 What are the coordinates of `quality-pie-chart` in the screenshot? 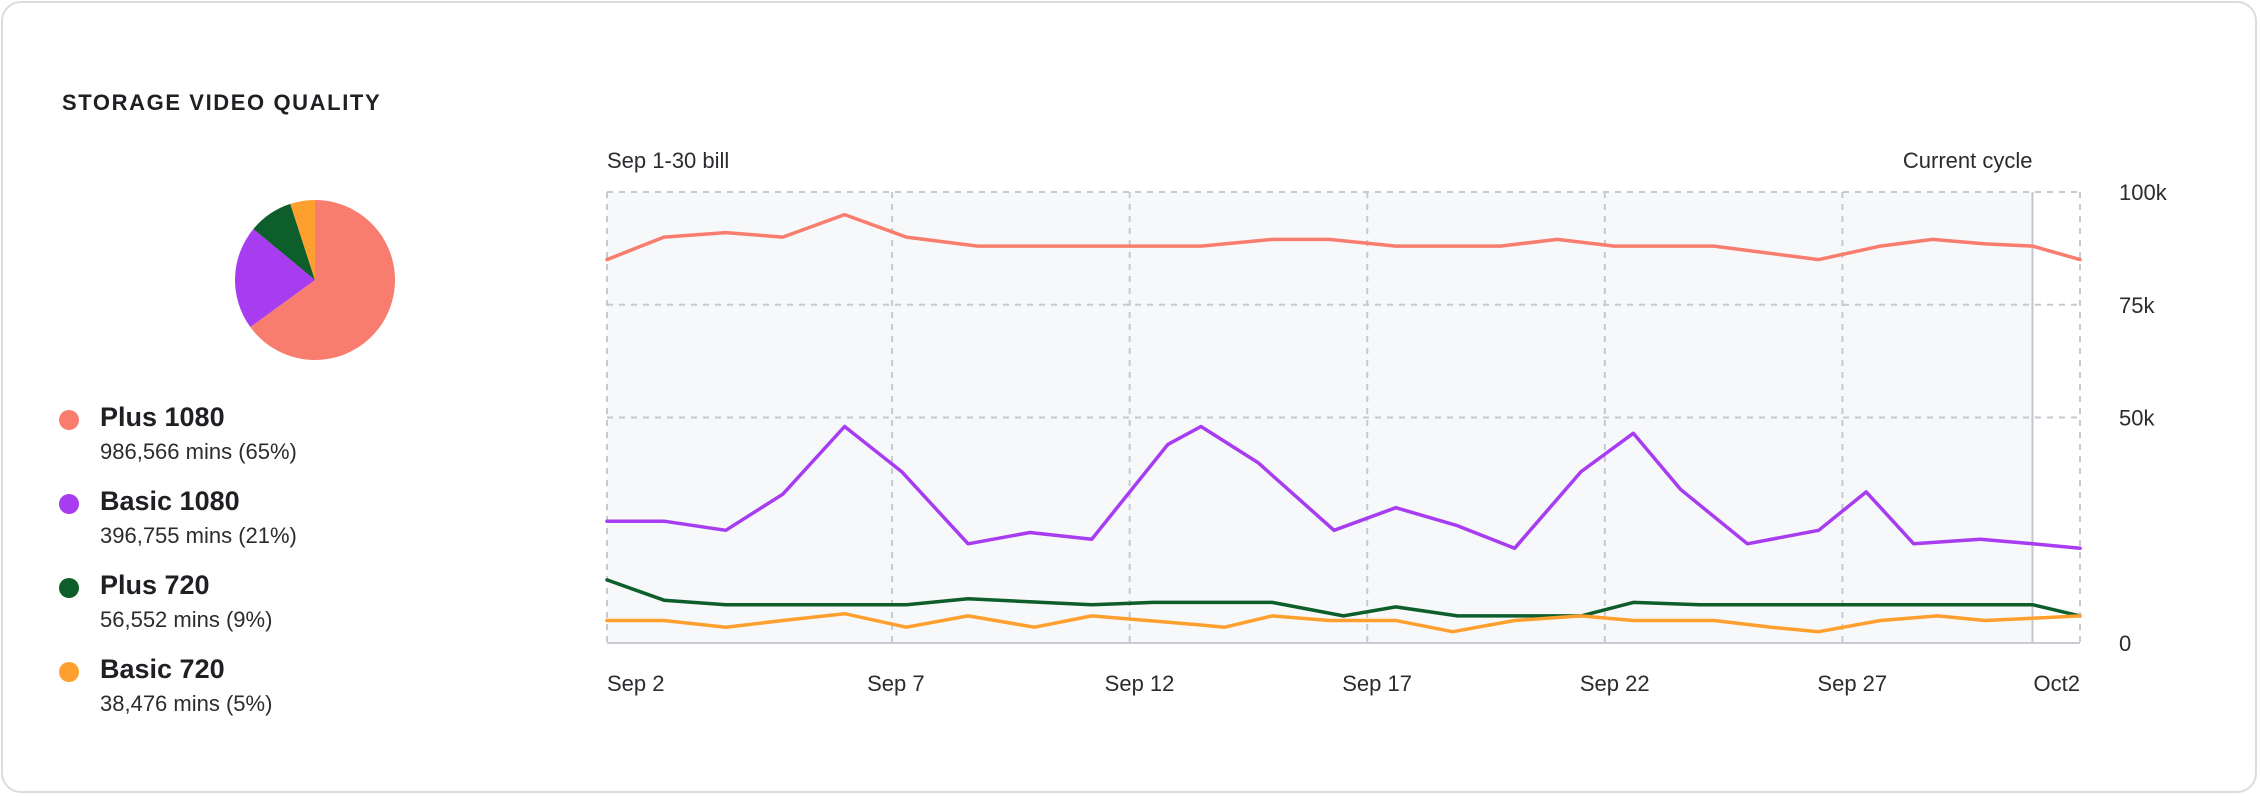 It's located at (315, 280).